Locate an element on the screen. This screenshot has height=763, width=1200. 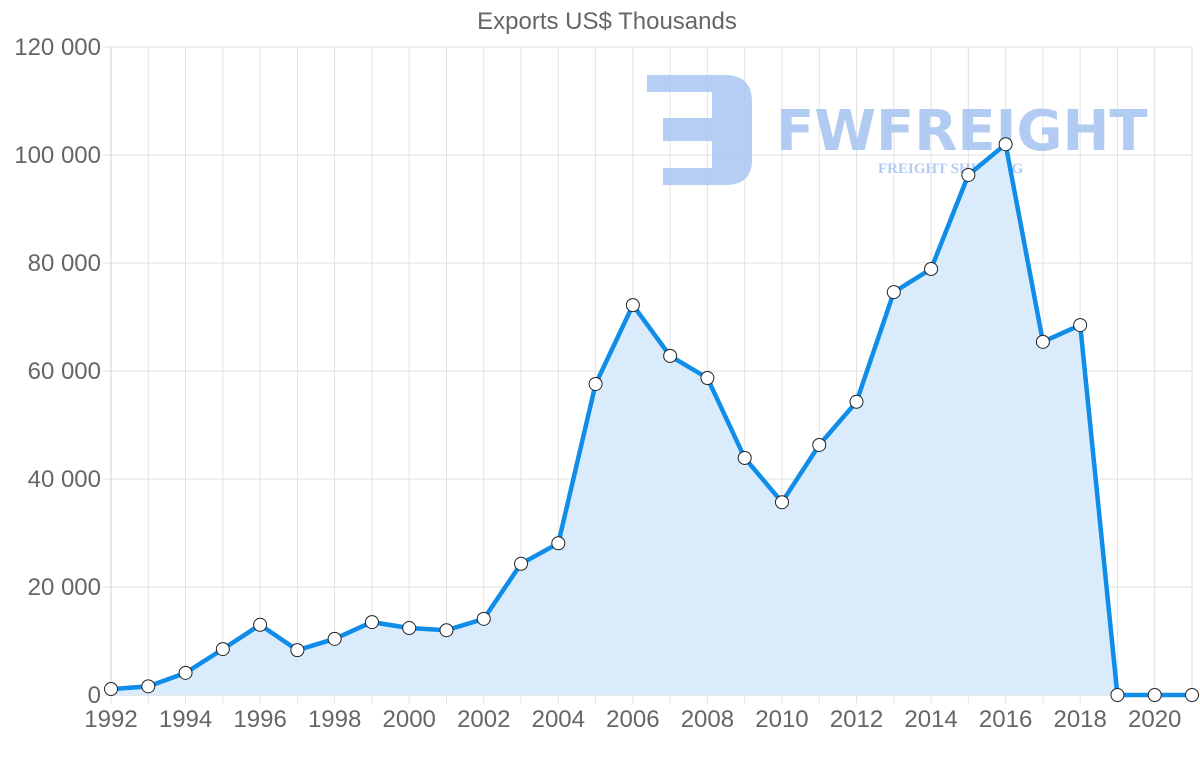
y-tick-label: 100 000 is located at coordinates (57, 155).